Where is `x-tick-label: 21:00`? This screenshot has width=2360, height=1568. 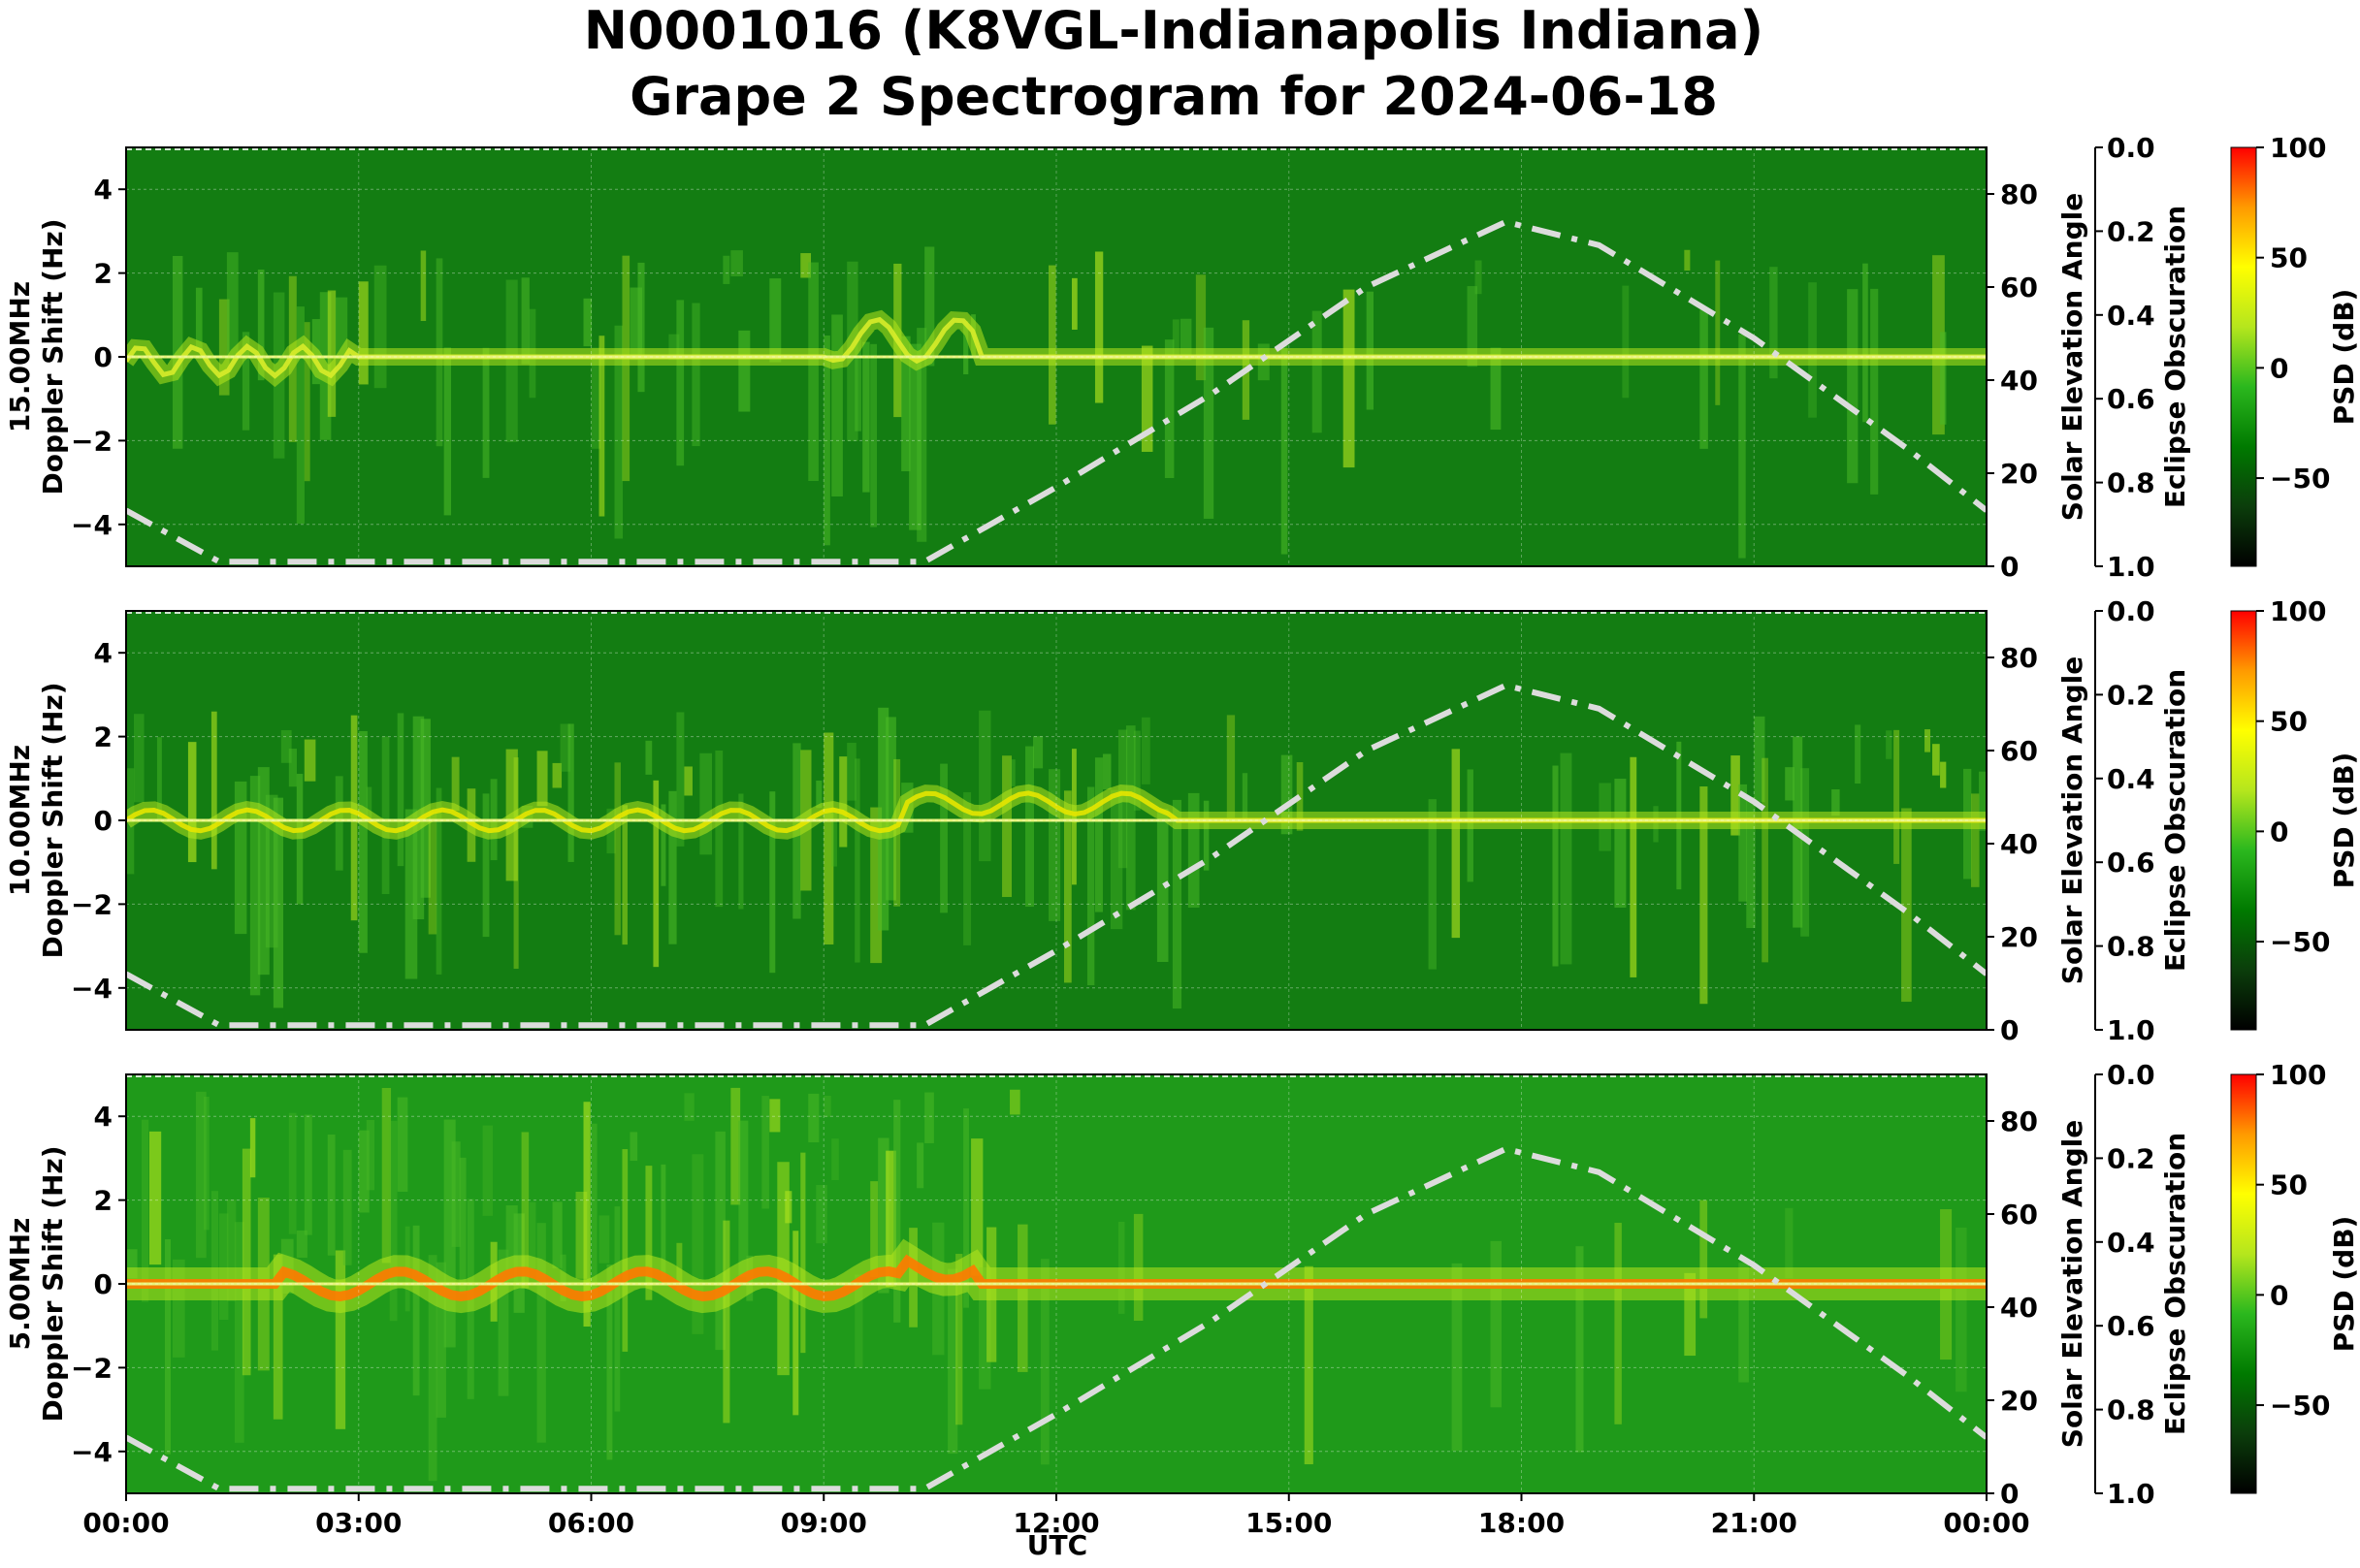 x-tick-label: 21:00 is located at coordinates (1754, 1523).